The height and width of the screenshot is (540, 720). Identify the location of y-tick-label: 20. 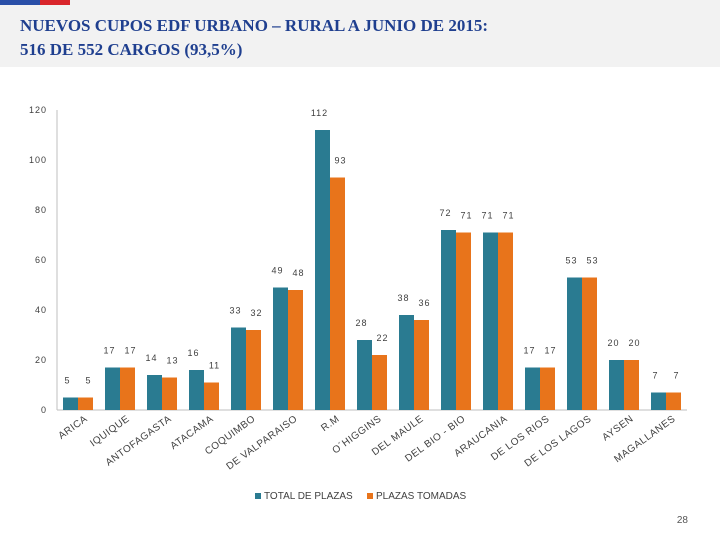
(41, 360).